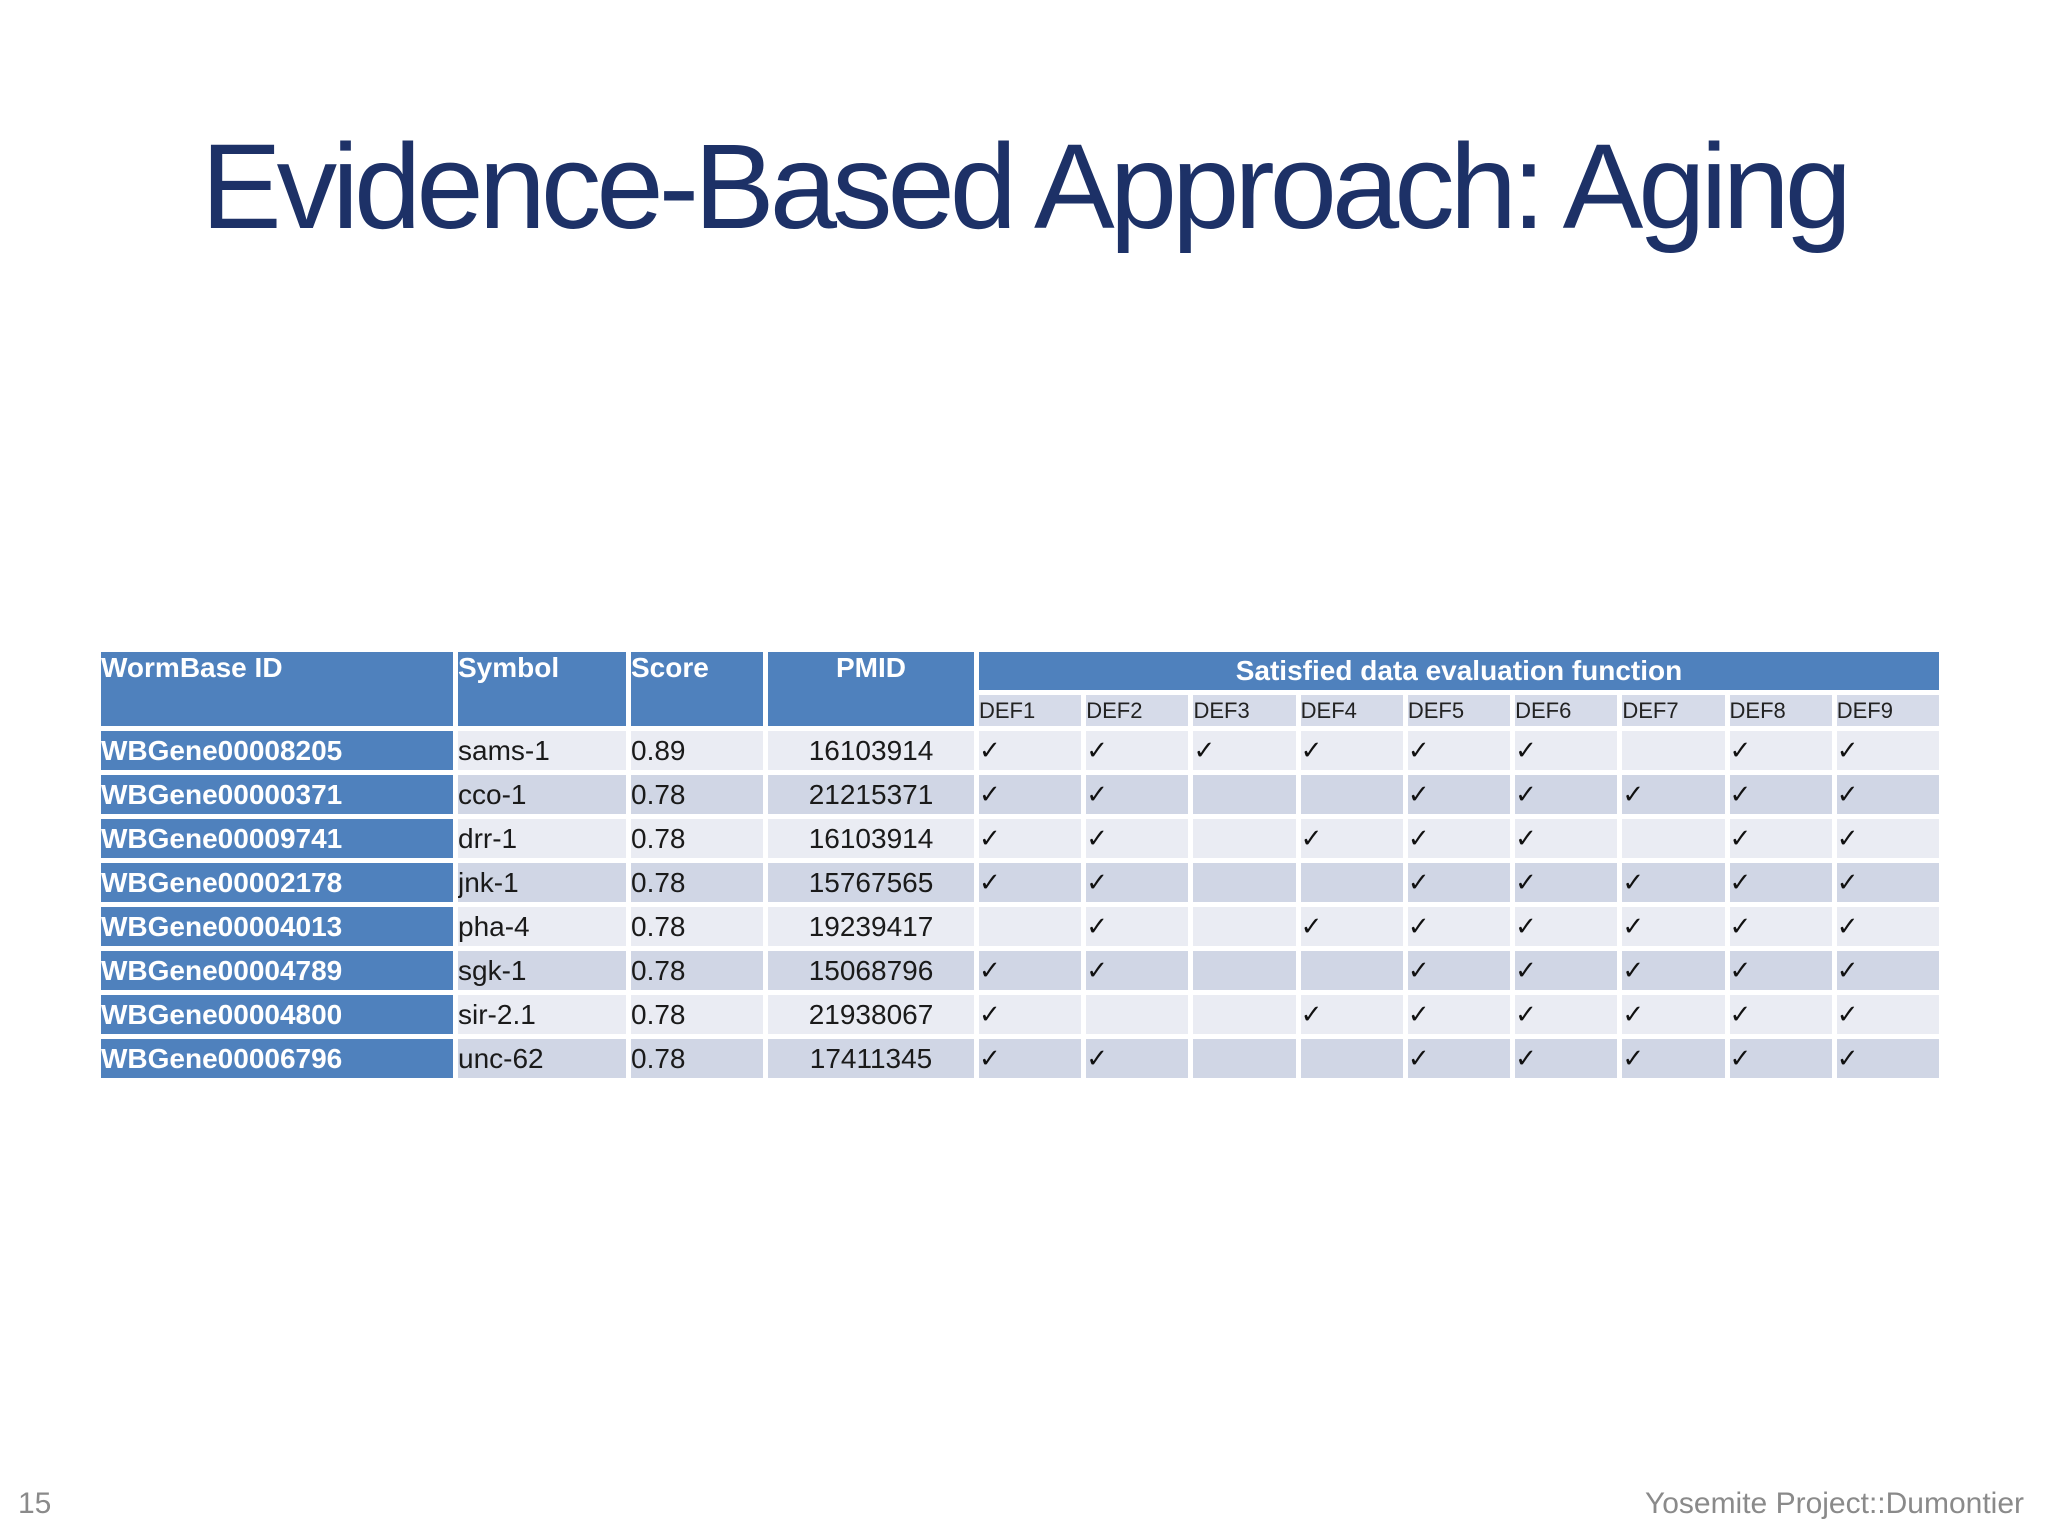 This screenshot has height=1536, width=2048. What do you see at coordinates (871, 689) in the screenshot?
I see `col-header-pmid: PMID` at bounding box center [871, 689].